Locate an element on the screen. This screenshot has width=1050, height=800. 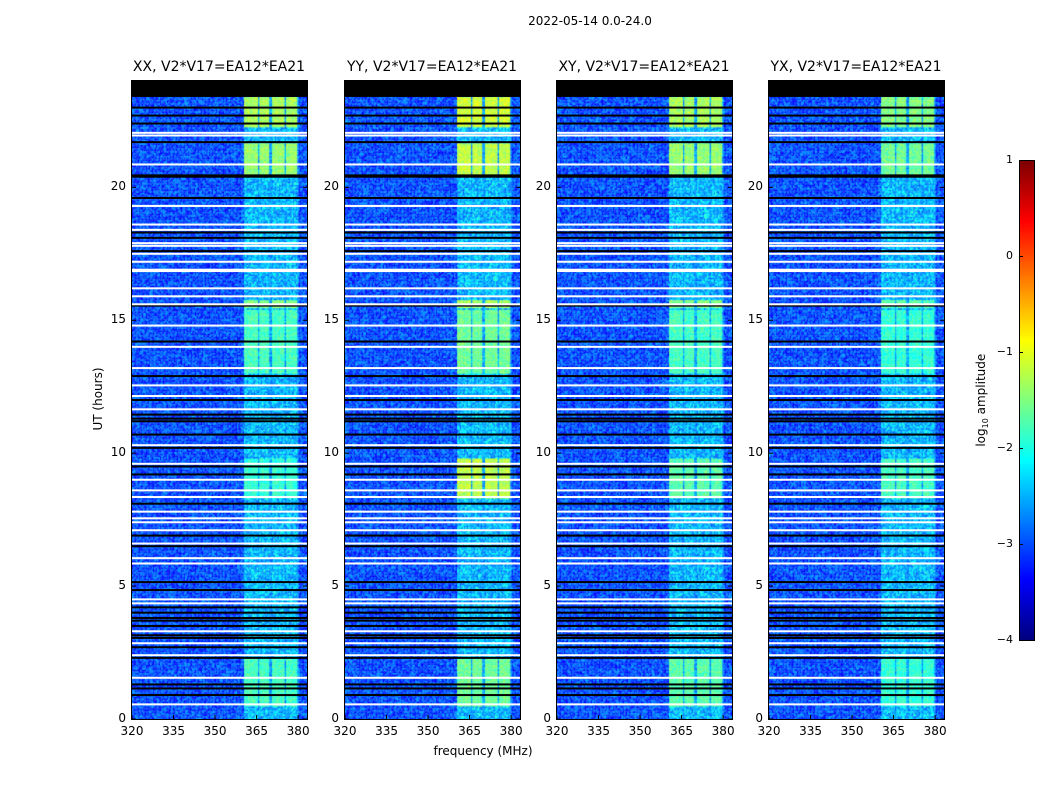
y-tick-label: 10 is located at coordinates (755, 452).